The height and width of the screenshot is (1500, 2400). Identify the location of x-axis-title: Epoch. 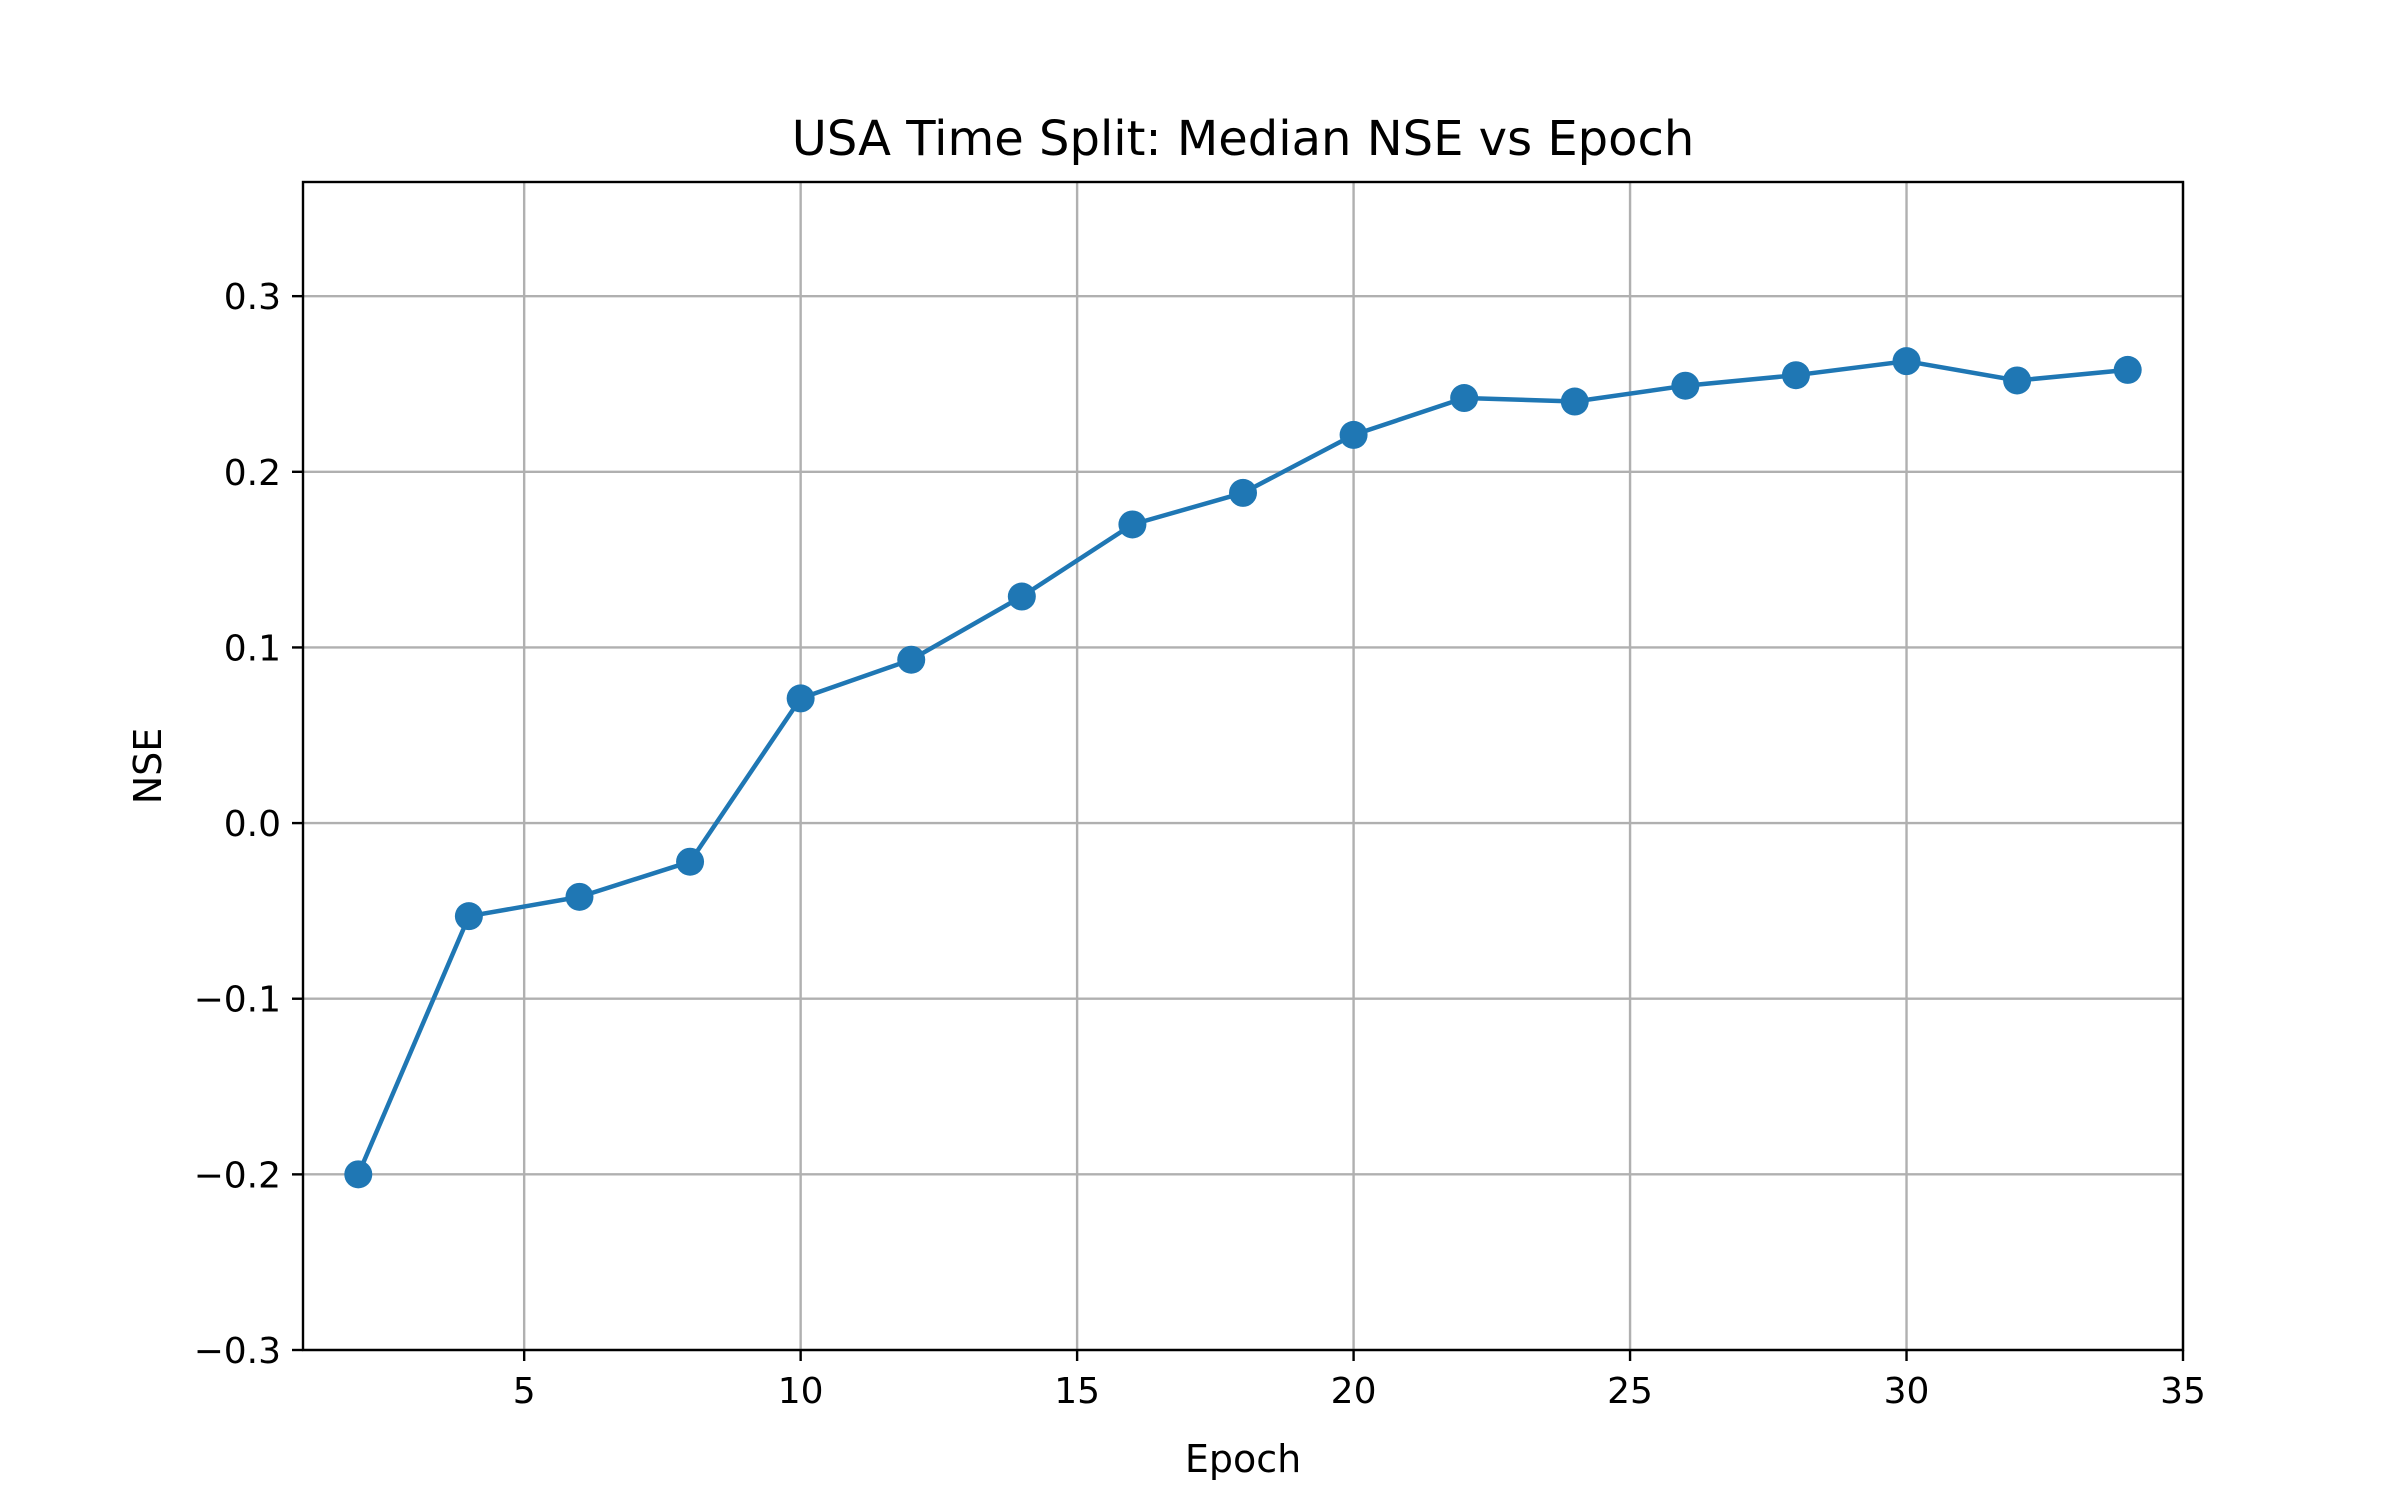
(1243, 1459).